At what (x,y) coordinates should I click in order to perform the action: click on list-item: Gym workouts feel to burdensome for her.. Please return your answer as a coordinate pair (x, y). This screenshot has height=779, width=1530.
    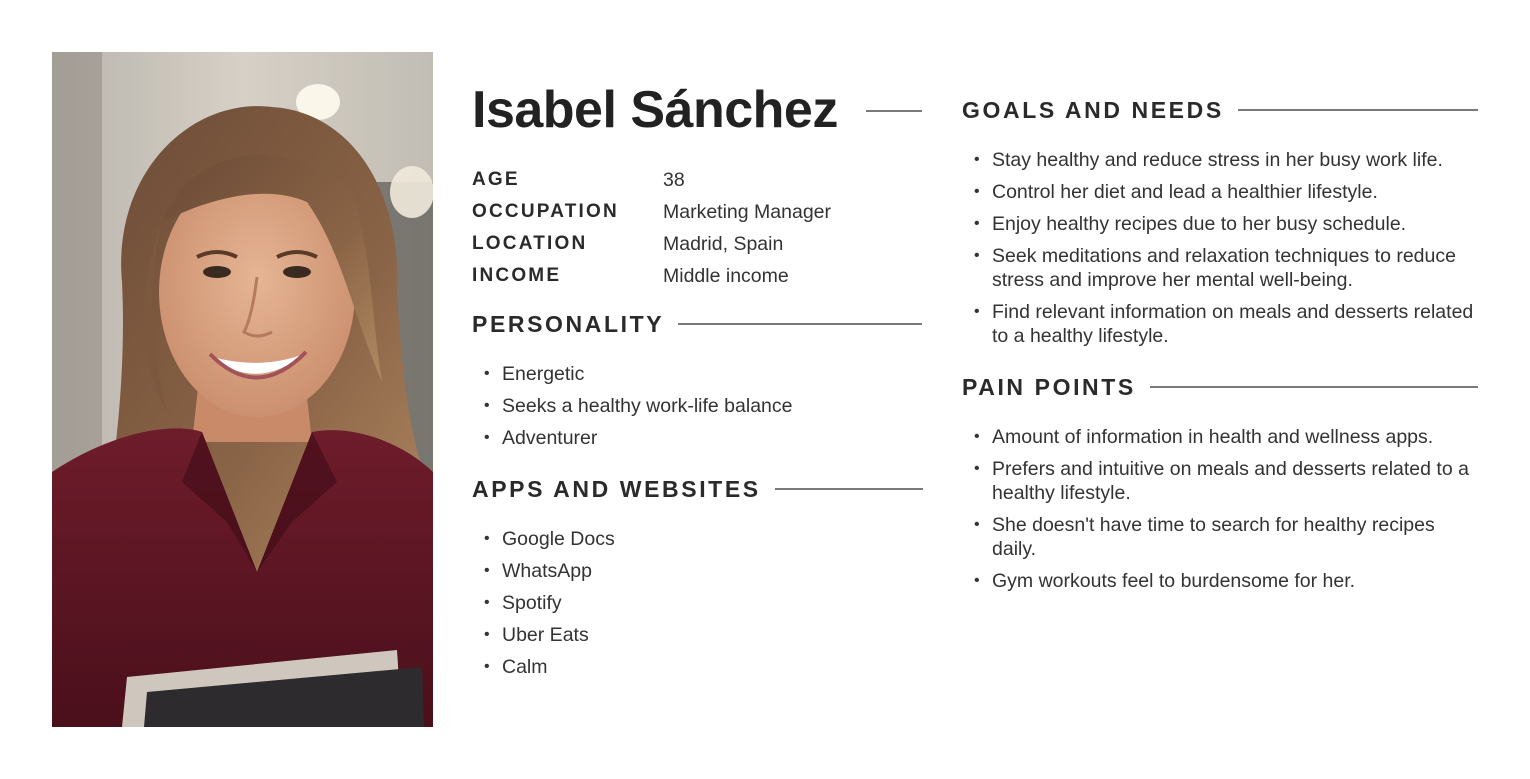
    Looking at the image, I should click on (1220, 581).